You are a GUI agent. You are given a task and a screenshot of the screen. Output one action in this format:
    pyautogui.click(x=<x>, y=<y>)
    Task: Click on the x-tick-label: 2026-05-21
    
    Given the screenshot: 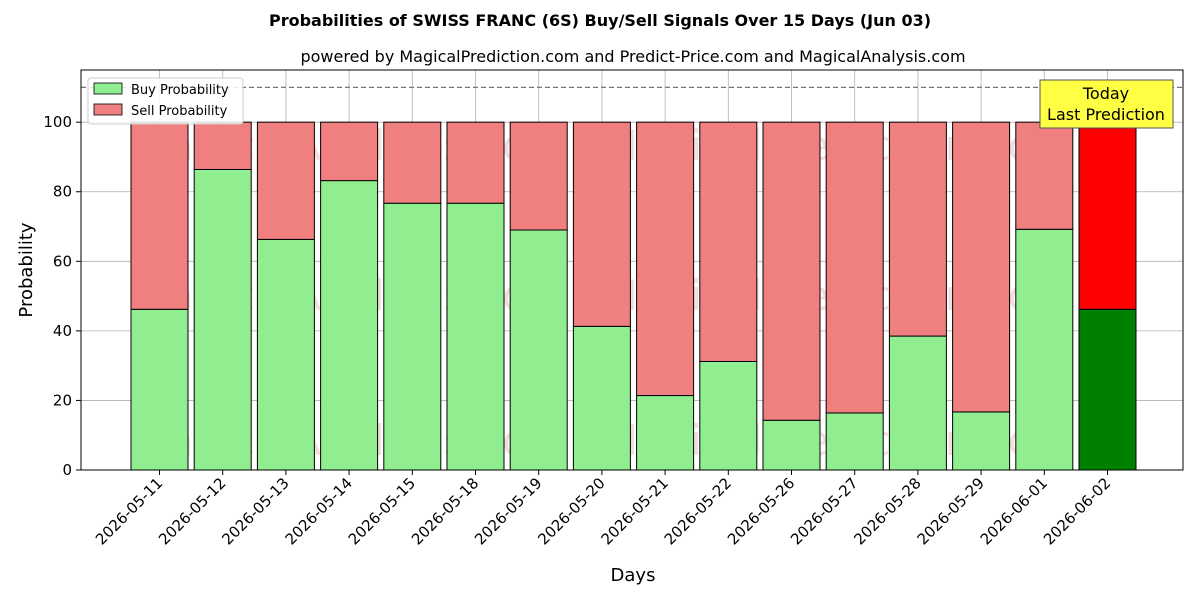 What is the action you would take?
    pyautogui.click(x=635, y=511)
    